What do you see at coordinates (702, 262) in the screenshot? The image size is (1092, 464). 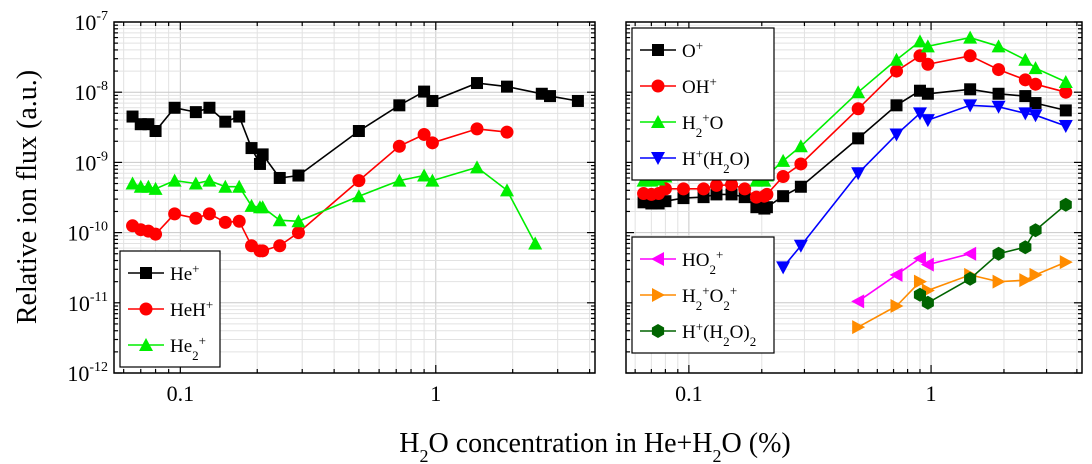 I see `legend-label: HO2+` at bounding box center [702, 262].